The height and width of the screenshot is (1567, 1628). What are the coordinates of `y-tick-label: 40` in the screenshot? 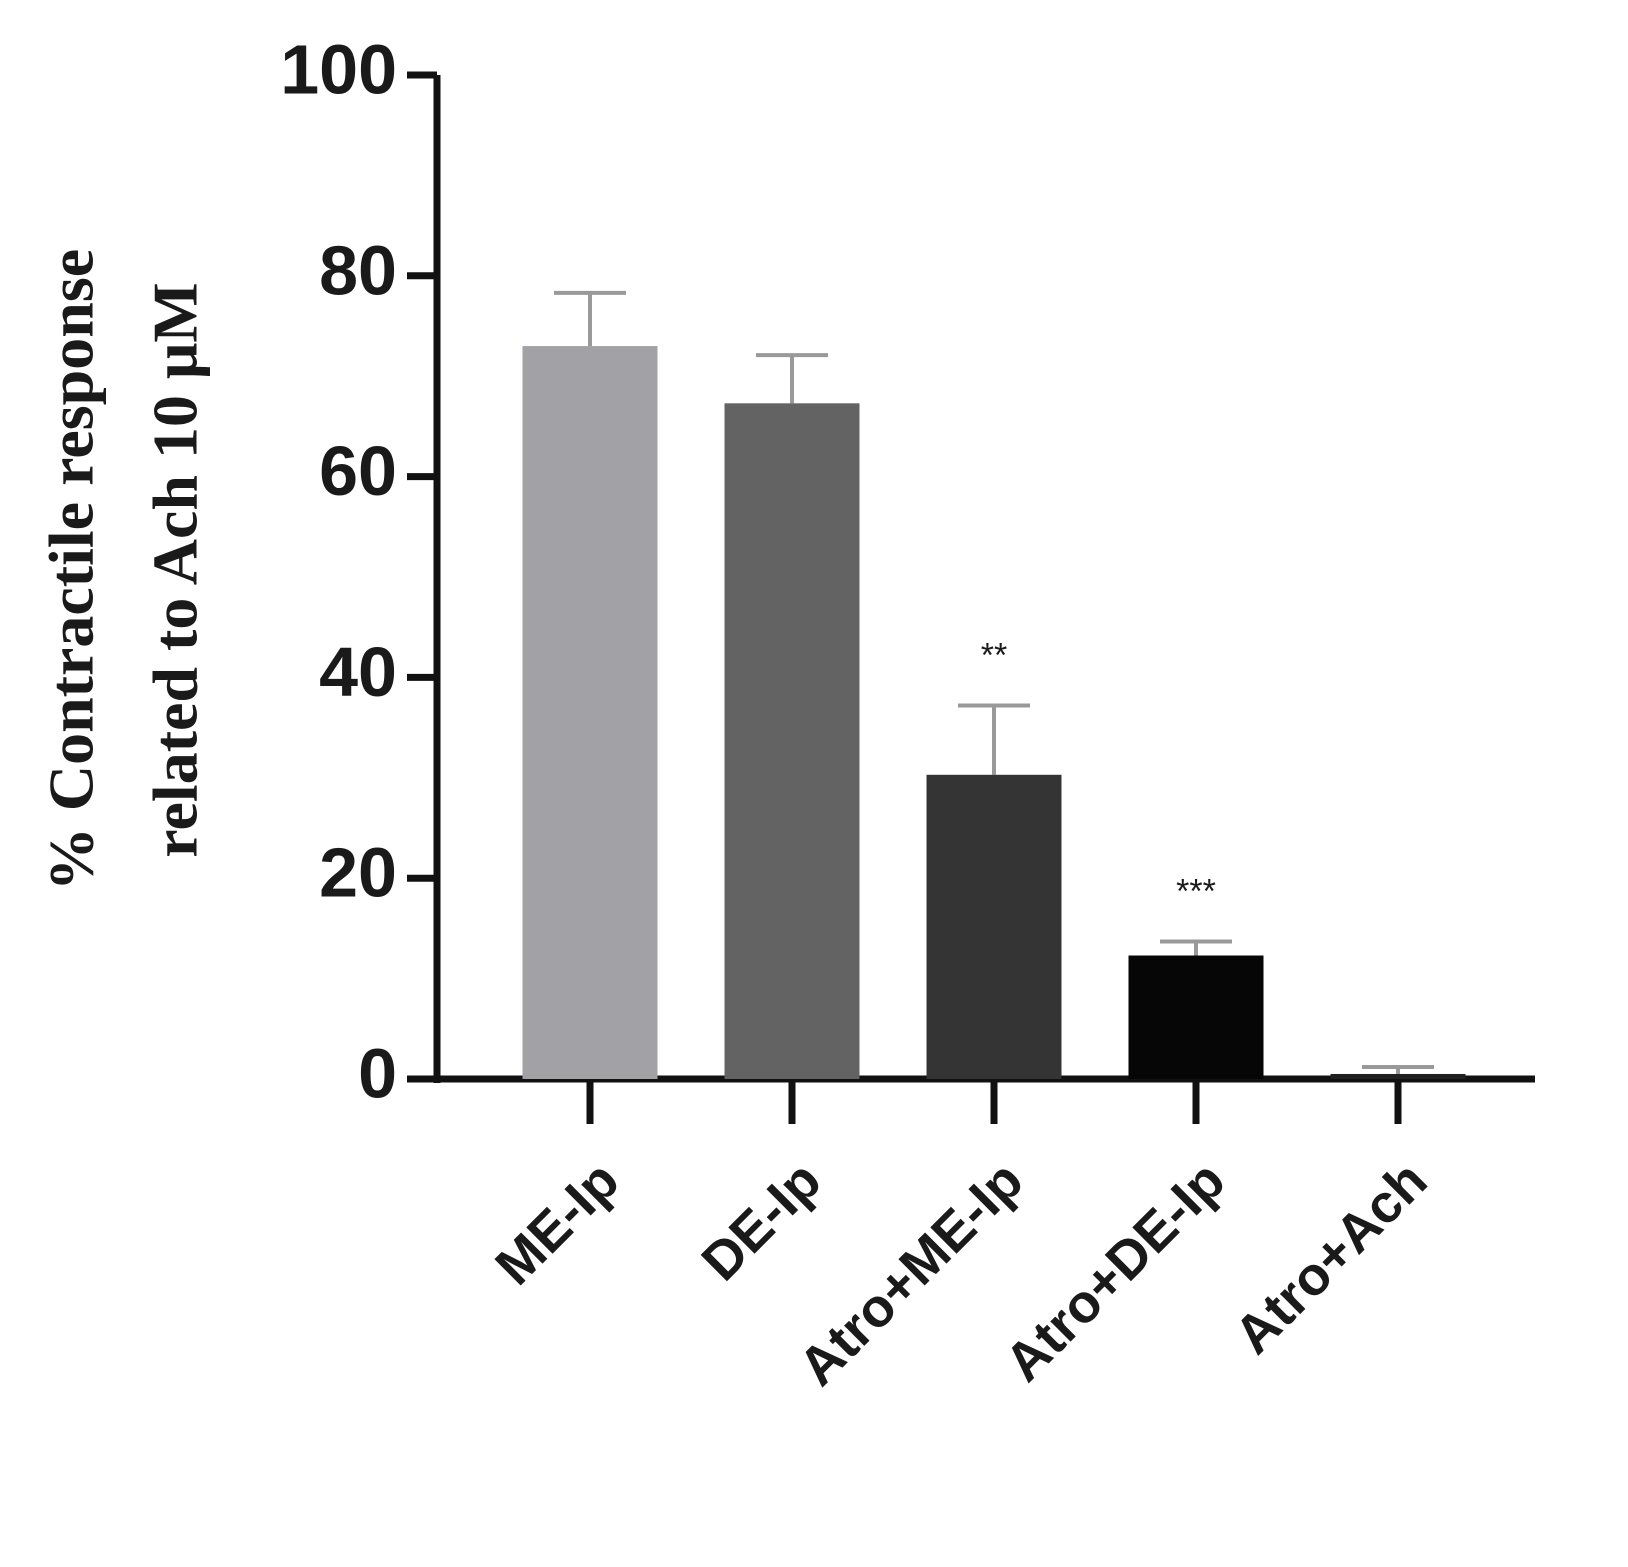 It's located at (358, 672).